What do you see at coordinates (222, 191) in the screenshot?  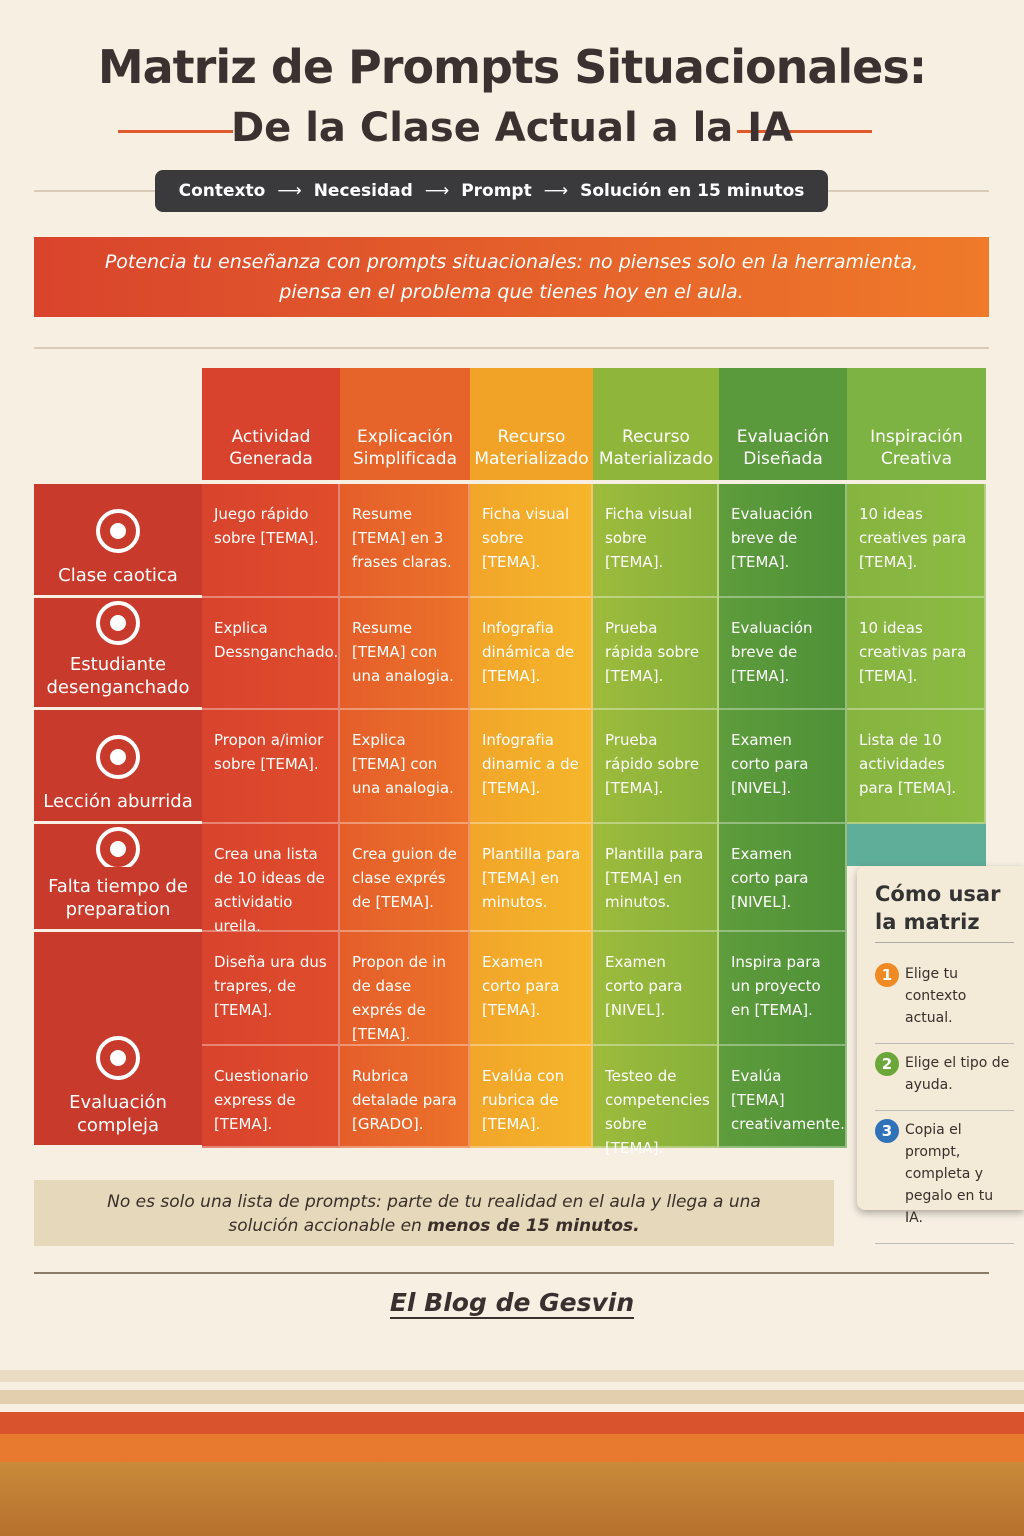 I see `flow-step: Contexto` at bounding box center [222, 191].